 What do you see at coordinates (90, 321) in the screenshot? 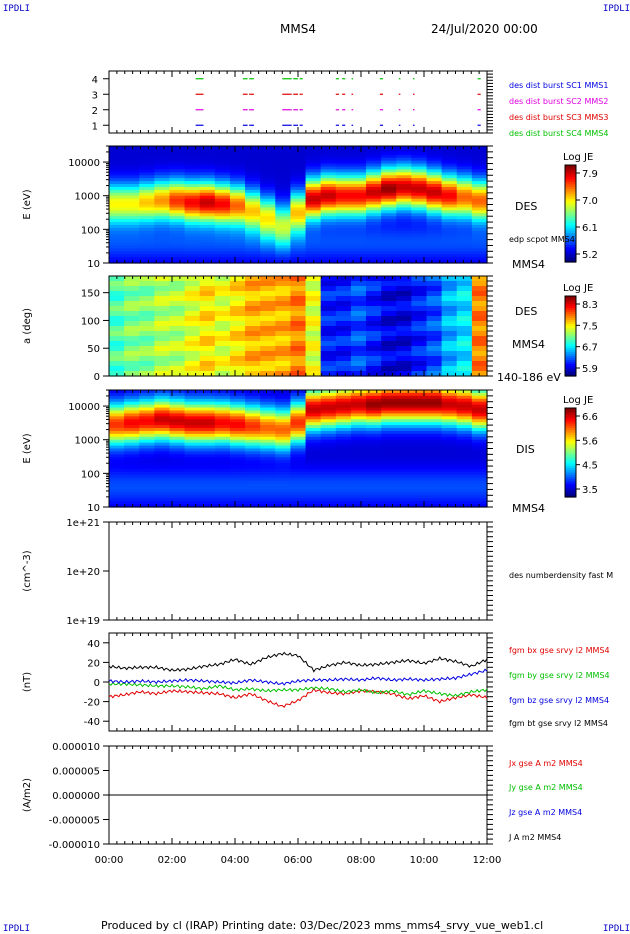
I see `des-pitch-y-tick-label: 100` at bounding box center [90, 321].